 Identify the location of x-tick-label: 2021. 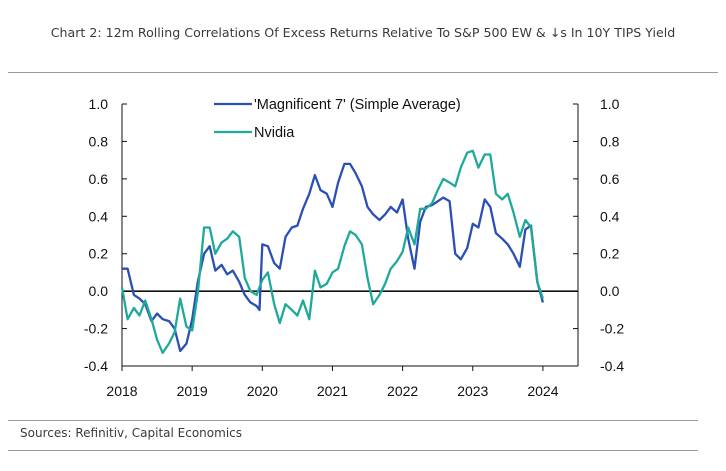
(332, 391).